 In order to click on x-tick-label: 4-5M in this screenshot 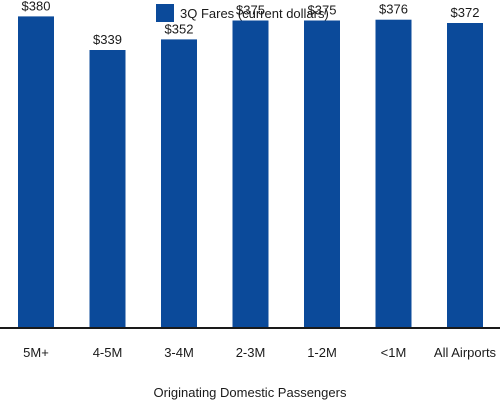, I will do `click(108, 352)`.